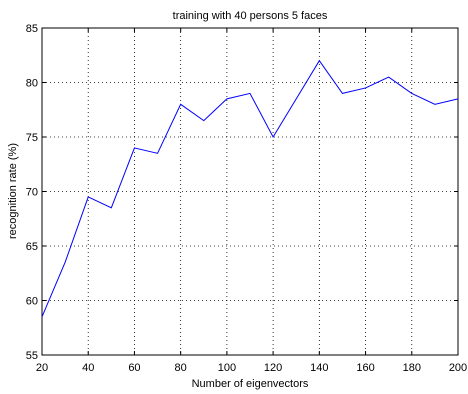 This screenshot has width=468, height=394. What do you see at coordinates (134, 368) in the screenshot?
I see `x-tick-label: 60` at bounding box center [134, 368].